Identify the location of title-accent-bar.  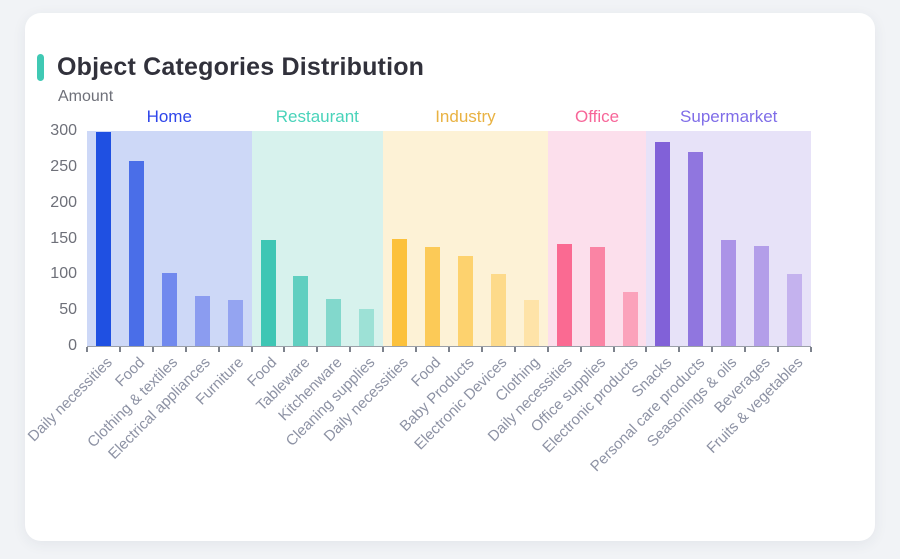
(40, 67).